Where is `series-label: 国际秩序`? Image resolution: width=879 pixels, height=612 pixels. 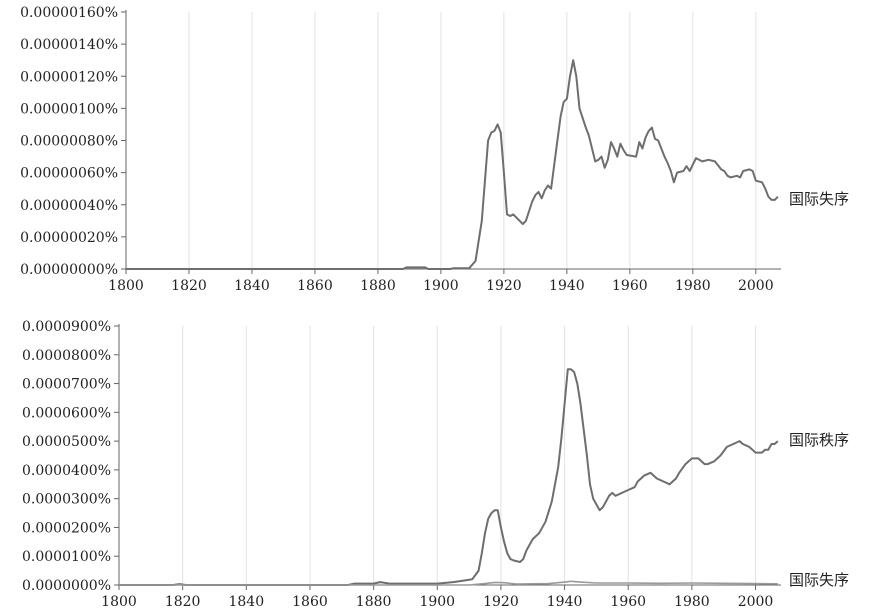 series-label: 国际秩序 is located at coordinates (819, 440).